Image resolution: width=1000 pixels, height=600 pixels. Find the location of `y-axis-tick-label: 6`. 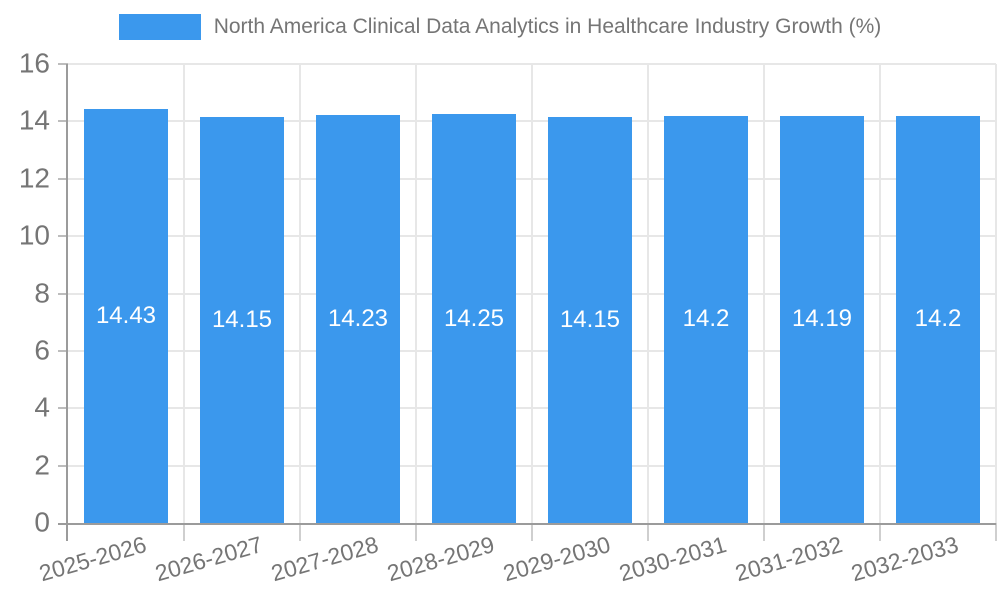

y-axis-tick-label: 6 is located at coordinates (42, 350).